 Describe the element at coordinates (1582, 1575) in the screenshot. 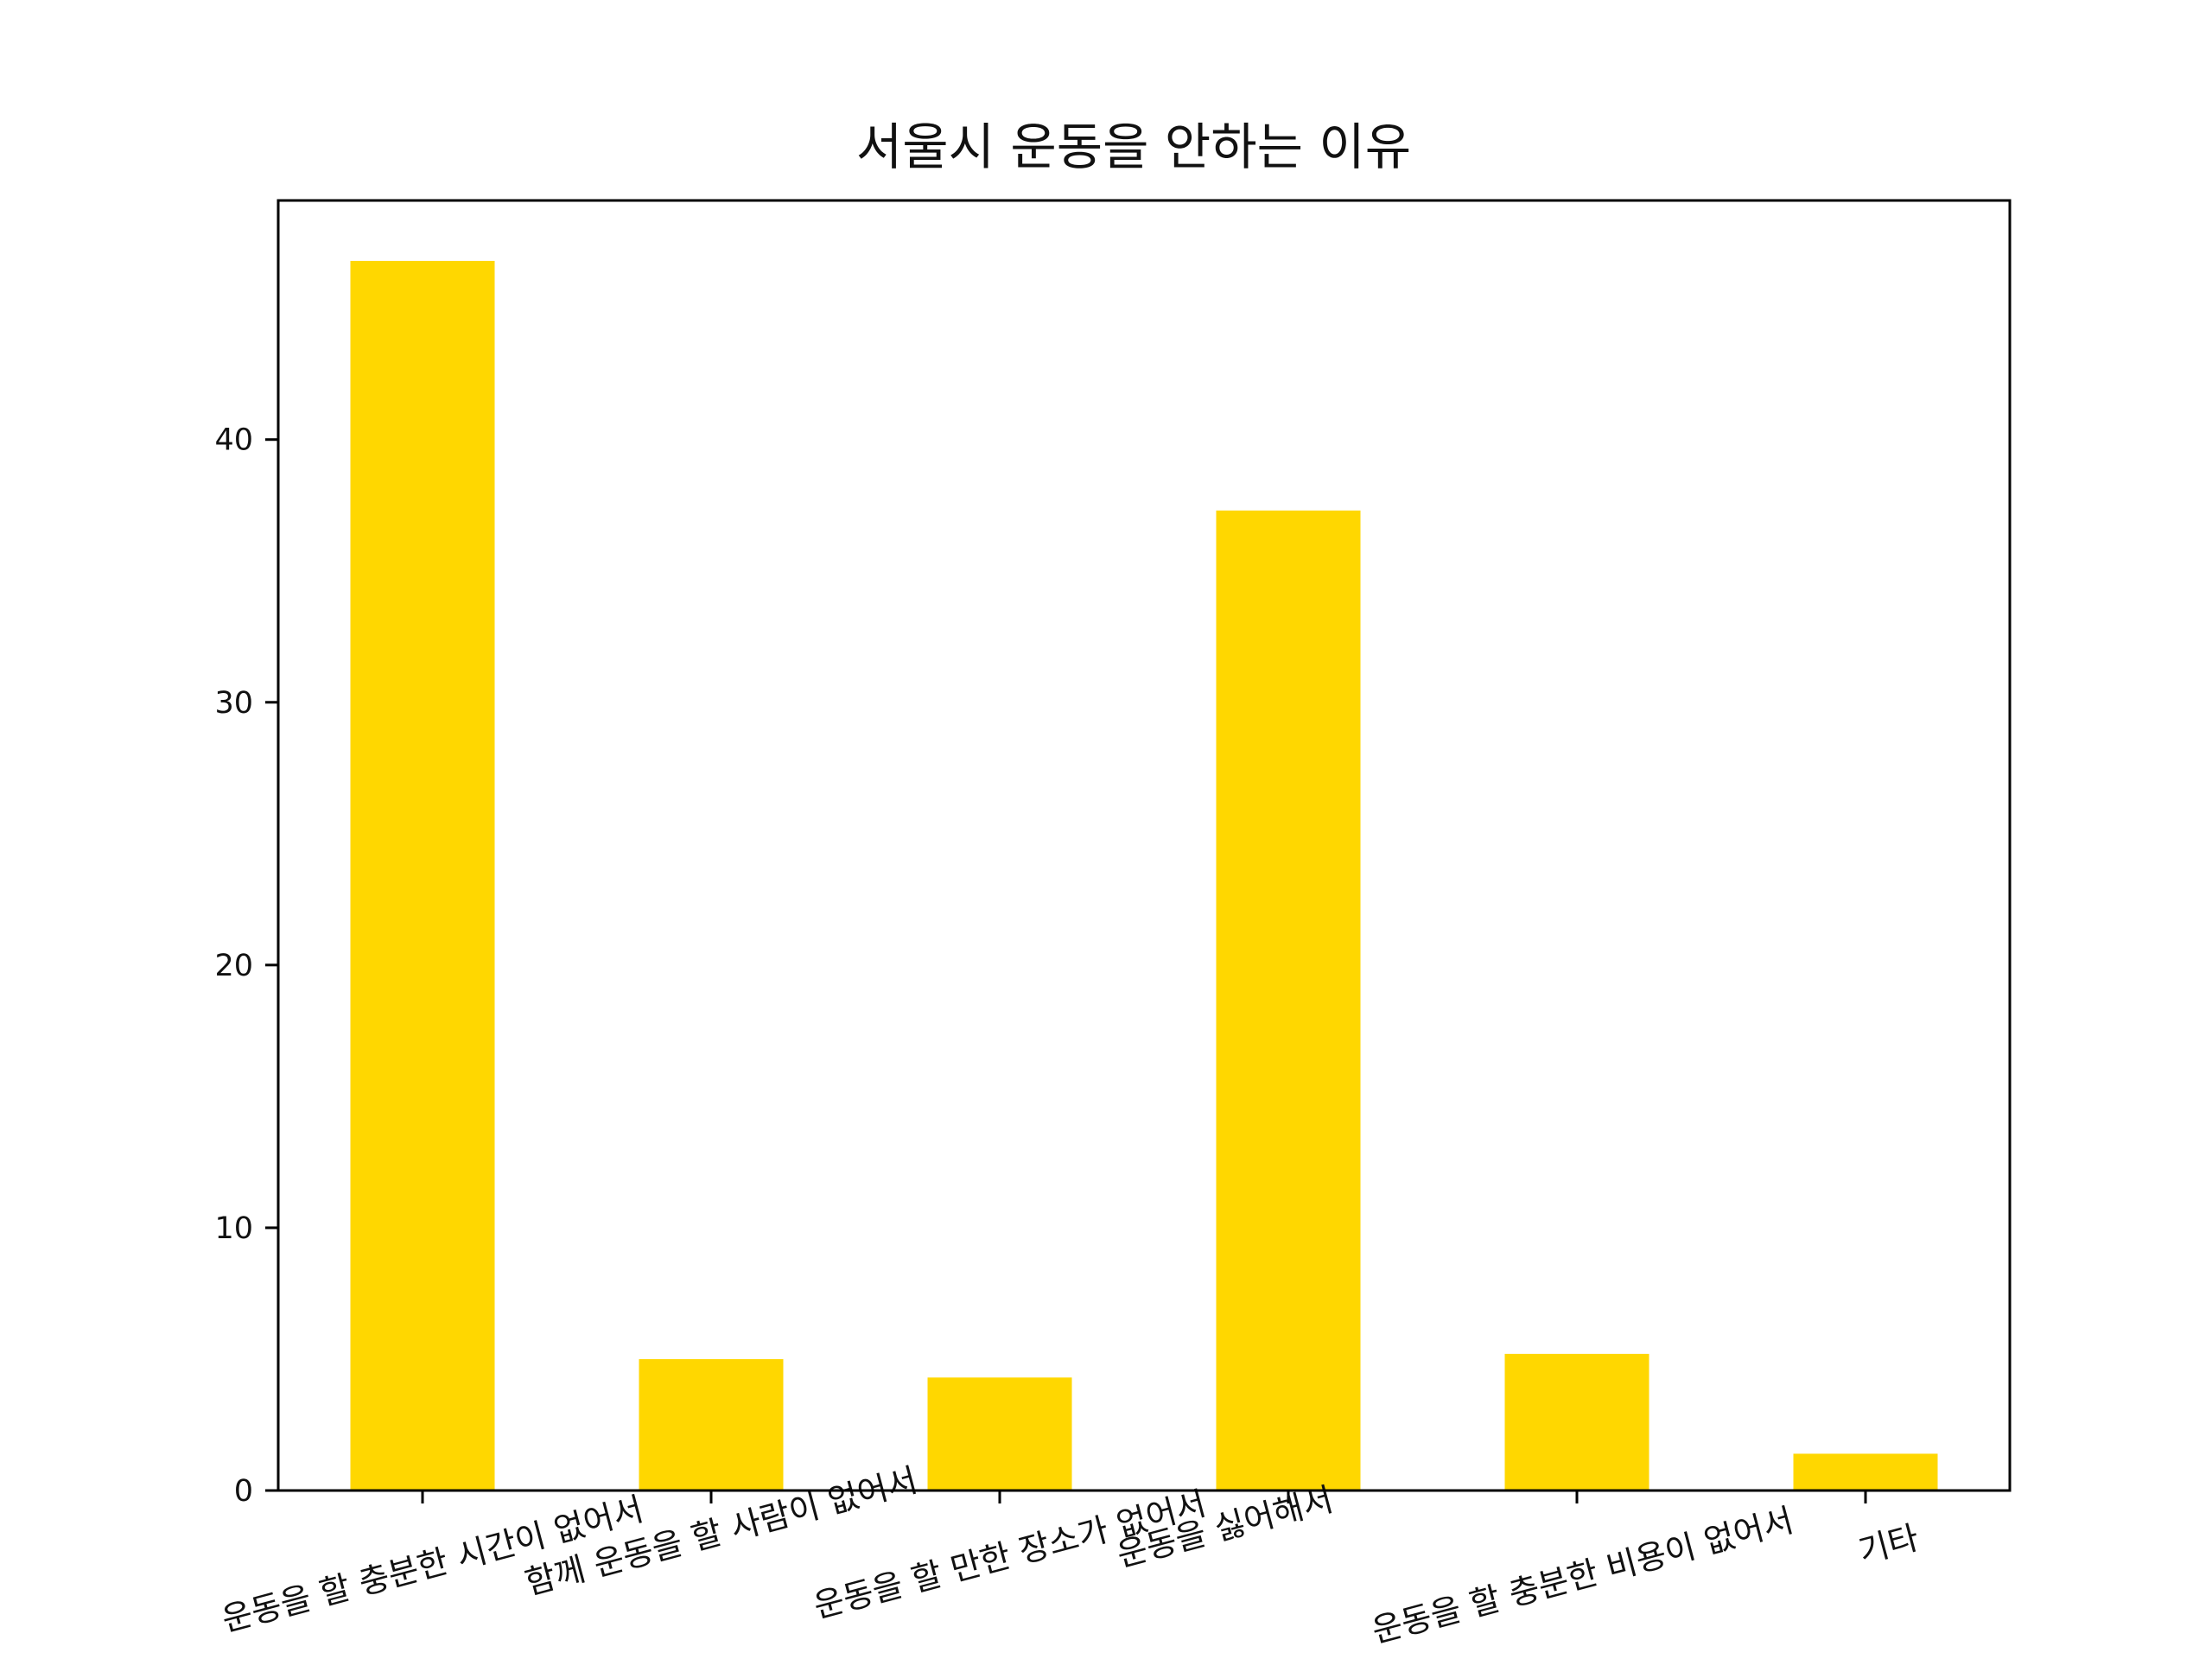

I see `x-tick-label-5: 운동을 할 충분한 비용이 없어서` at that location.